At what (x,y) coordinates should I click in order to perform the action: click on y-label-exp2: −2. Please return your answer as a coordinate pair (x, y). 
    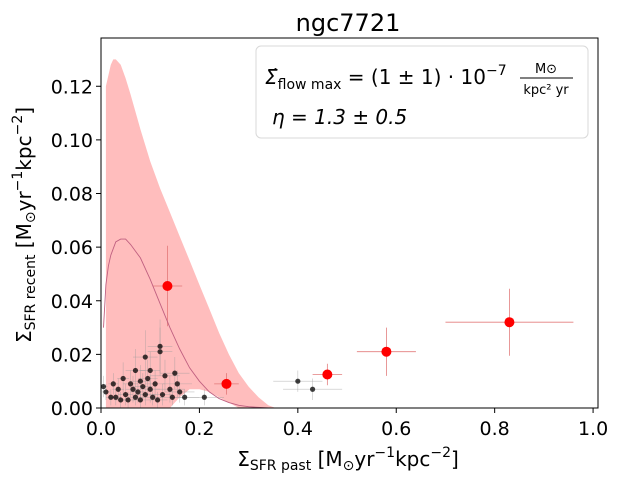
    Looking at the image, I should click on (18, 125).